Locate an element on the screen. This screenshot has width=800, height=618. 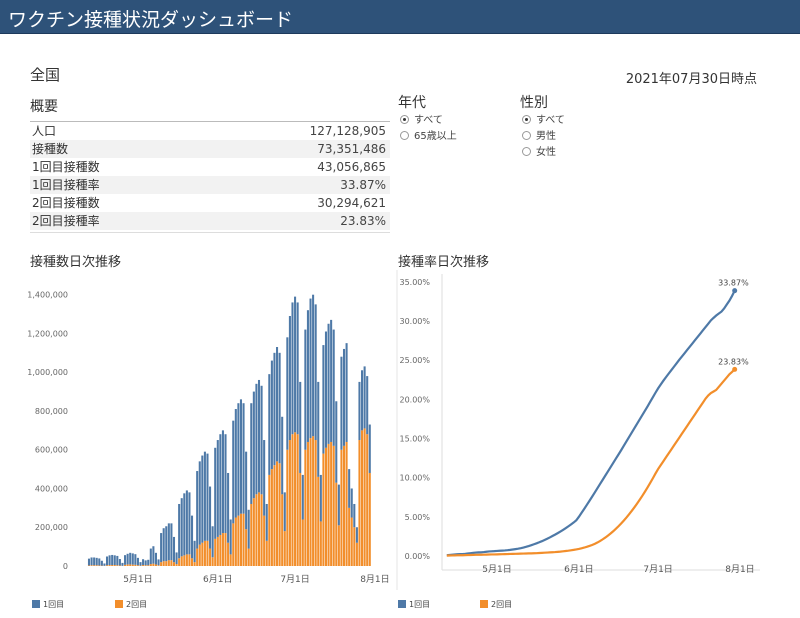
filter-title: 年代 is located at coordinates (412, 103).